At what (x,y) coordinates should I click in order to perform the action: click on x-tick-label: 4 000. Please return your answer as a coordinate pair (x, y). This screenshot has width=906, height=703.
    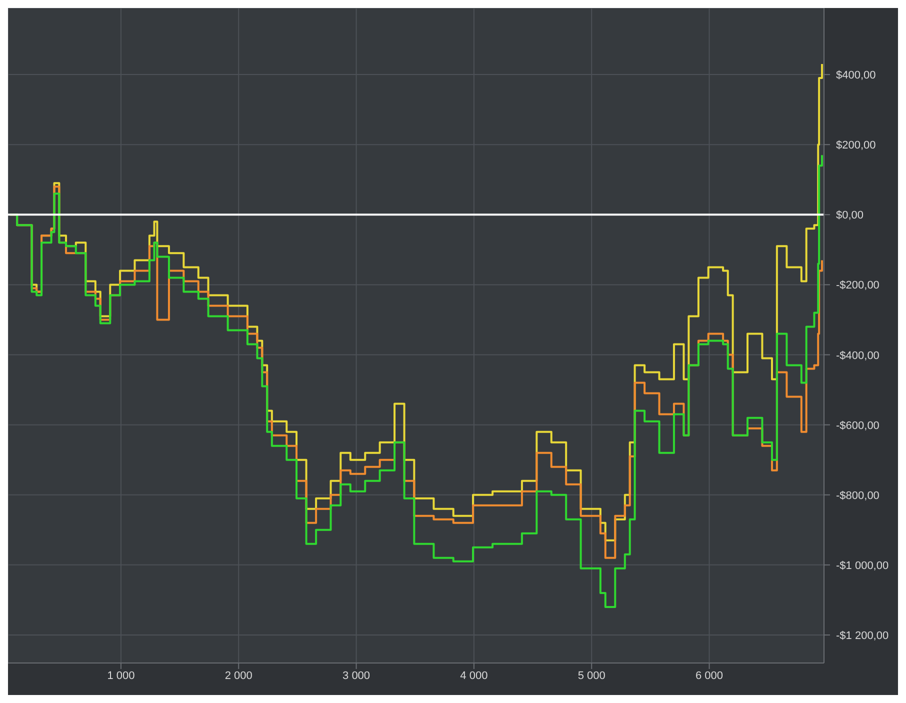
    Looking at the image, I should click on (474, 676).